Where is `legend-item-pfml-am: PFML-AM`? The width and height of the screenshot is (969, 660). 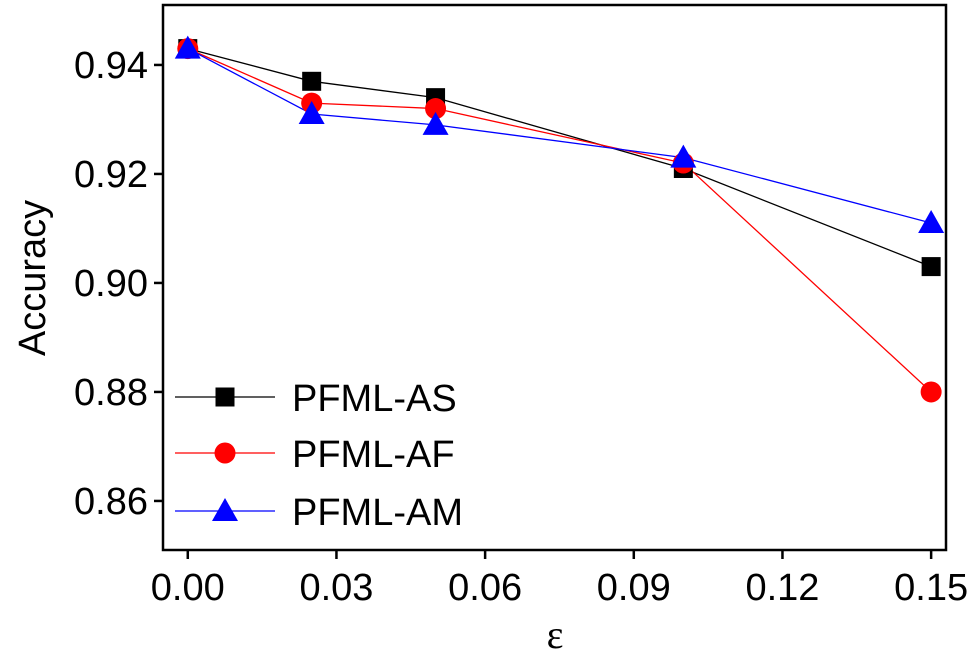 legend-item-pfml-am: PFML-AM is located at coordinates (319, 513).